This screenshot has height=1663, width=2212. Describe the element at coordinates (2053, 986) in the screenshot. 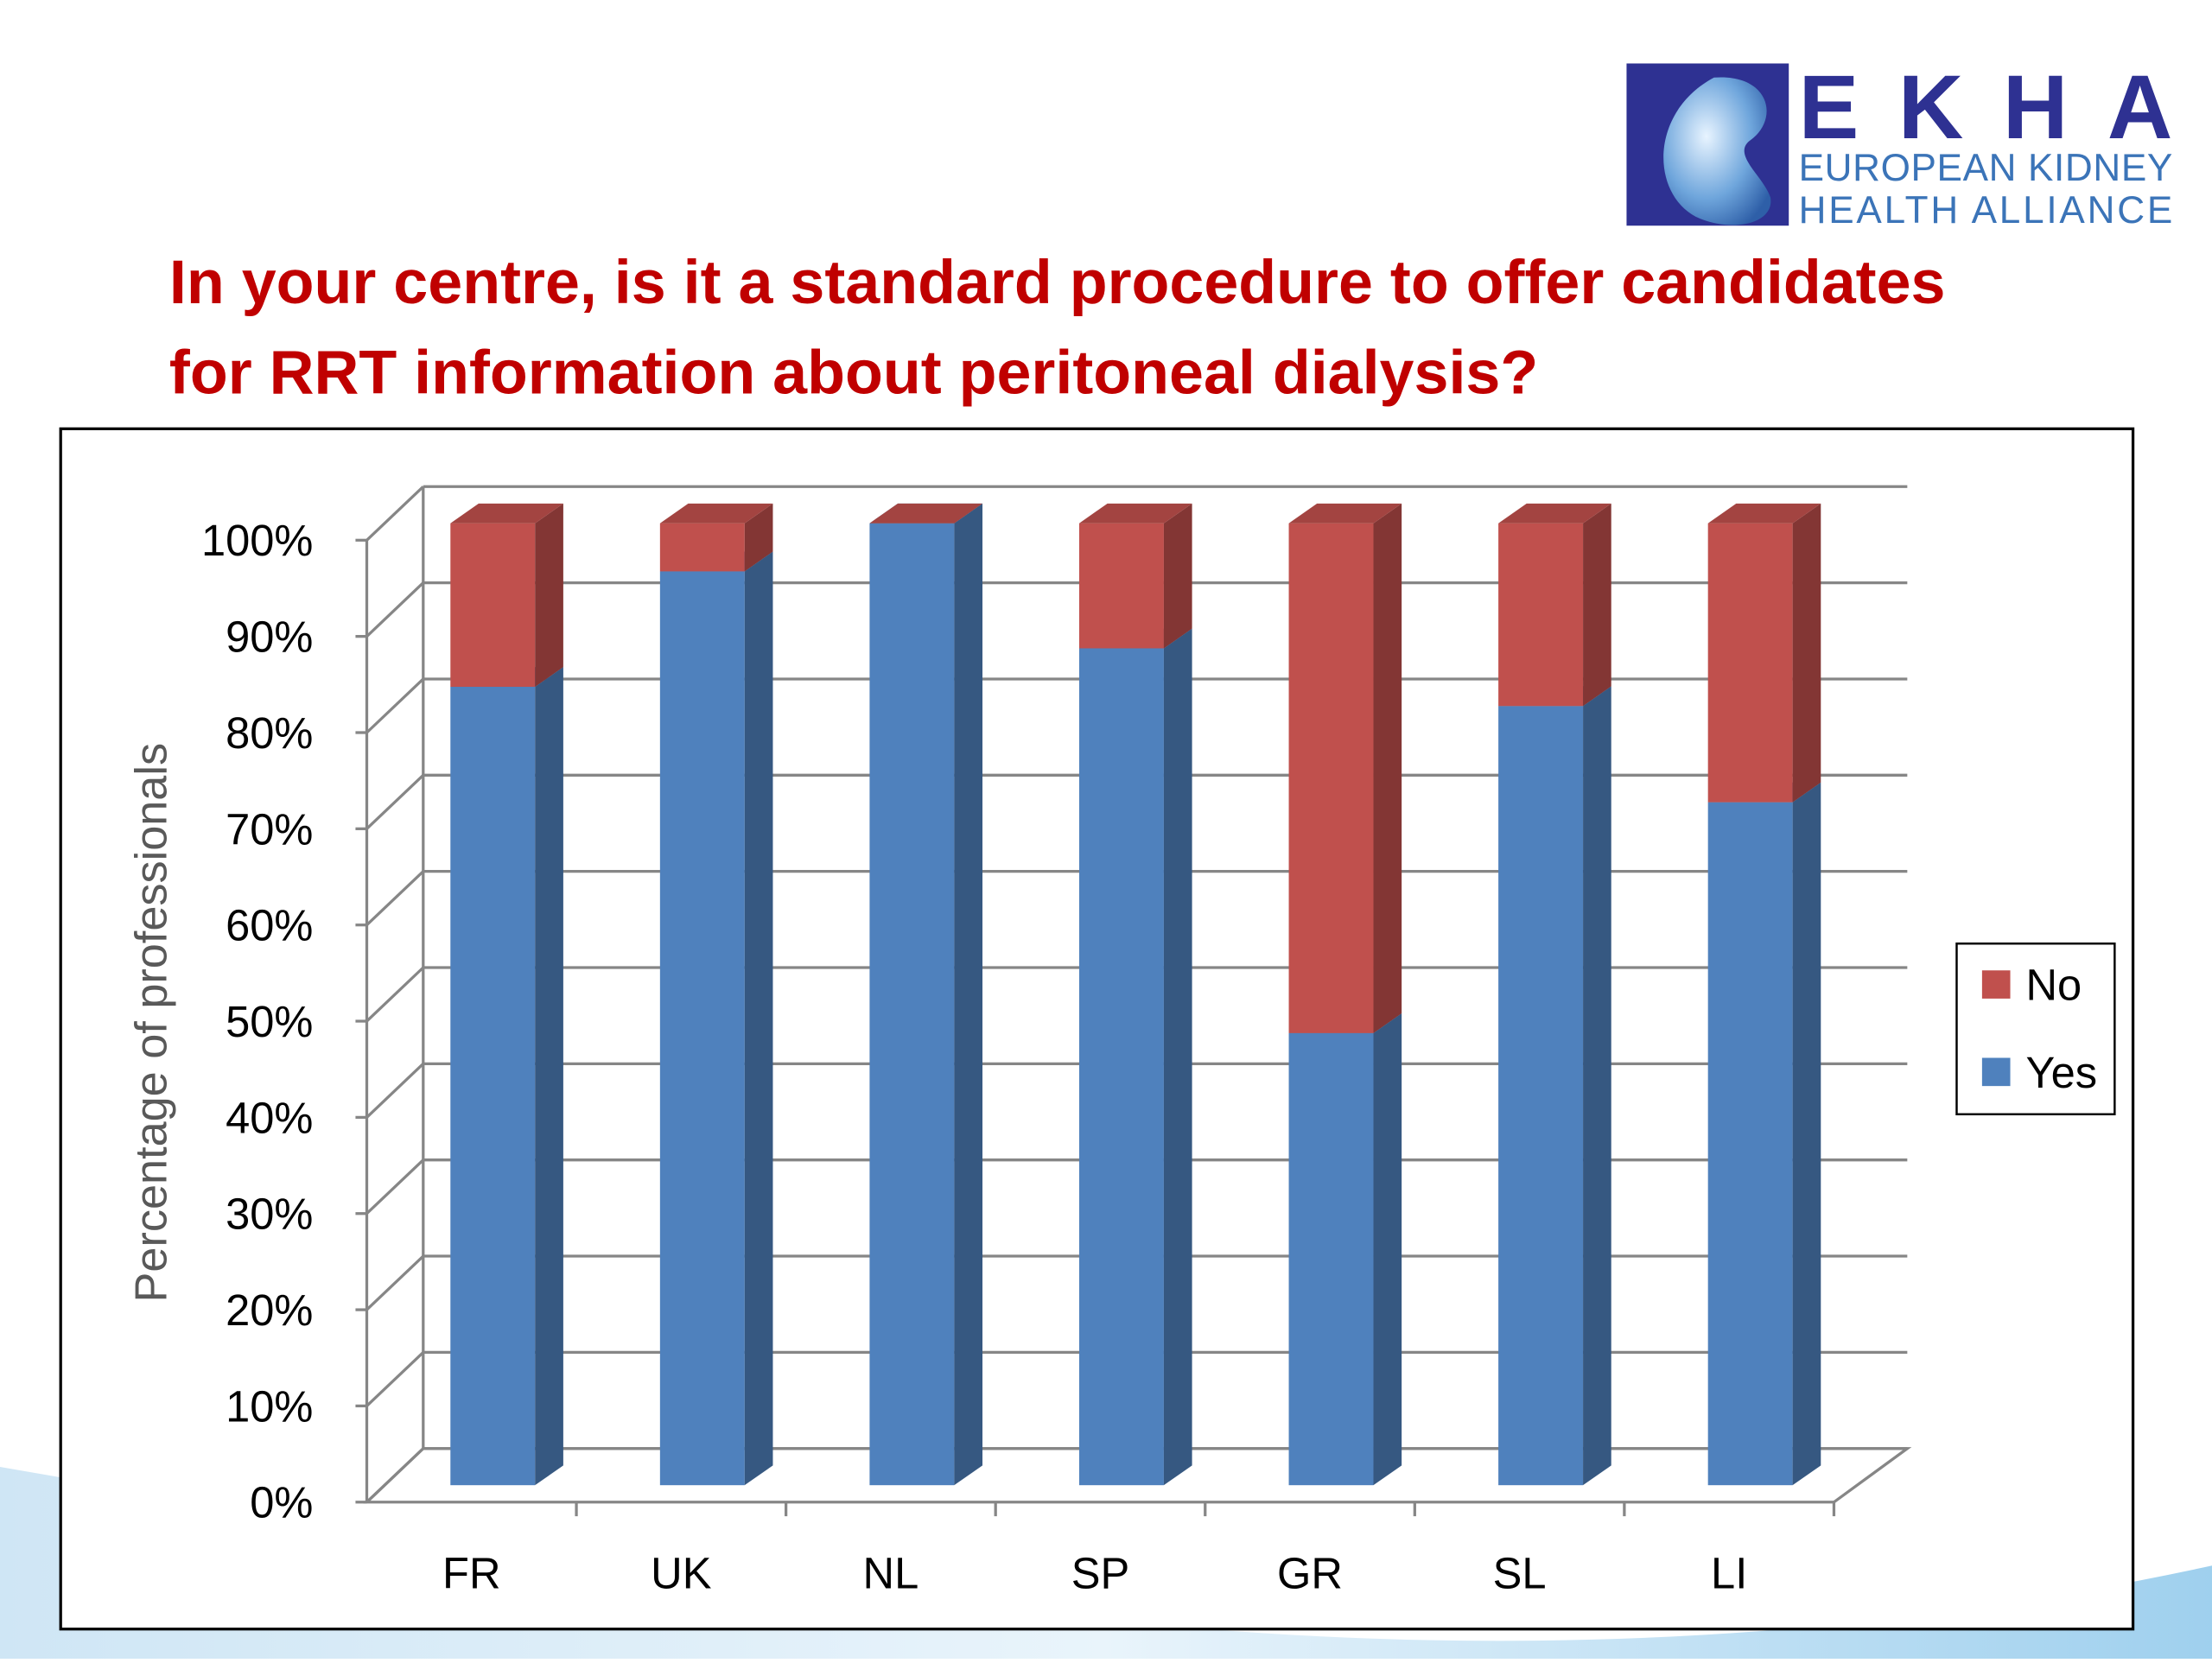

I see `legend-label: No` at that location.